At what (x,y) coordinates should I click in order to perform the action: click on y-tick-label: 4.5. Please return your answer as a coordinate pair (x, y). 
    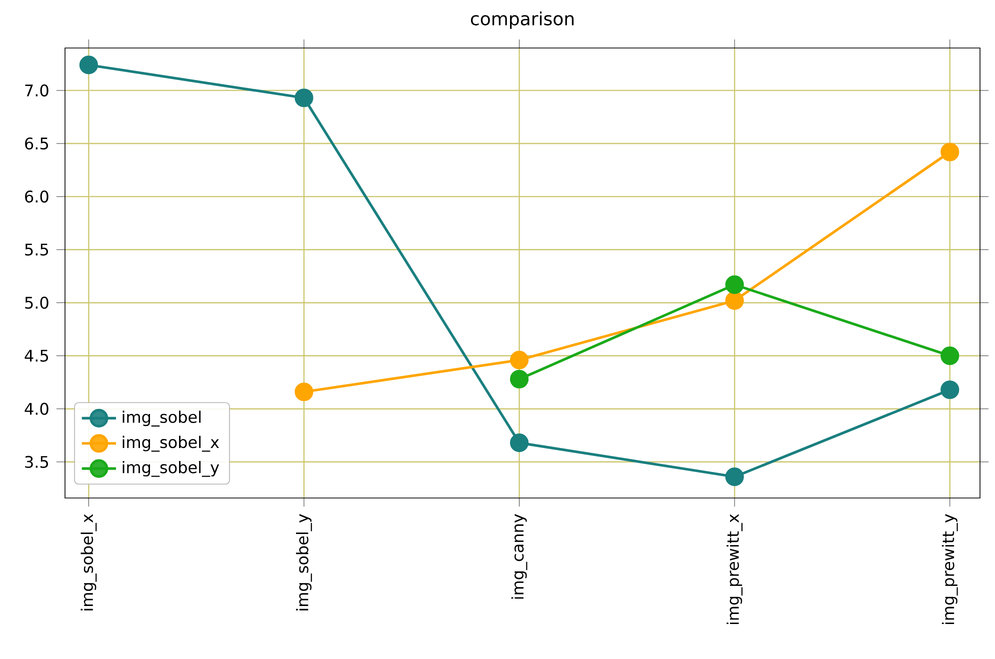
    Looking at the image, I should click on (36, 356).